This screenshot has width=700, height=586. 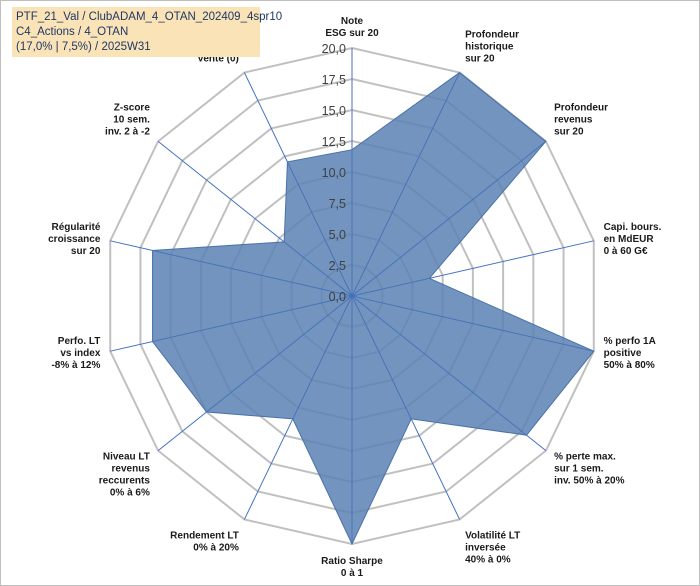 What do you see at coordinates (337, 204) in the screenshot?
I see `tick-label: 7,5` at bounding box center [337, 204].